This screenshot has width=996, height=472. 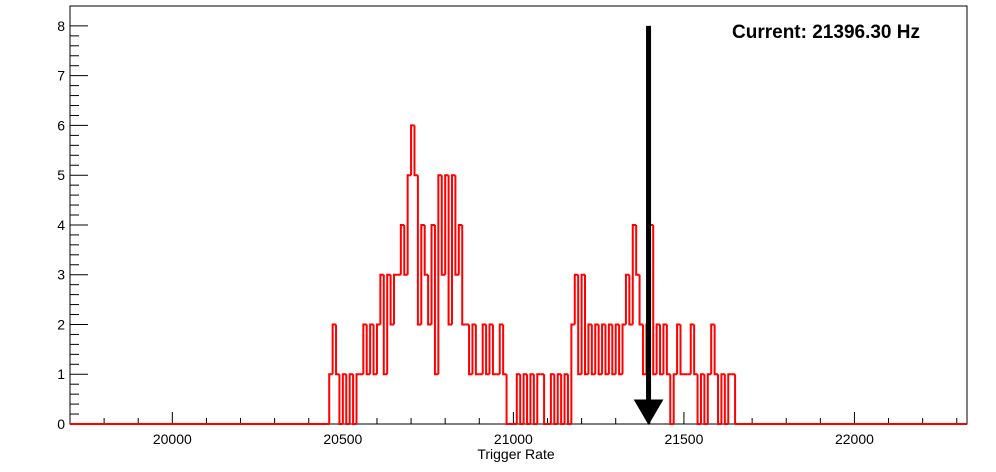 What do you see at coordinates (61, 125) in the screenshot?
I see `y-tick-label: 6` at bounding box center [61, 125].